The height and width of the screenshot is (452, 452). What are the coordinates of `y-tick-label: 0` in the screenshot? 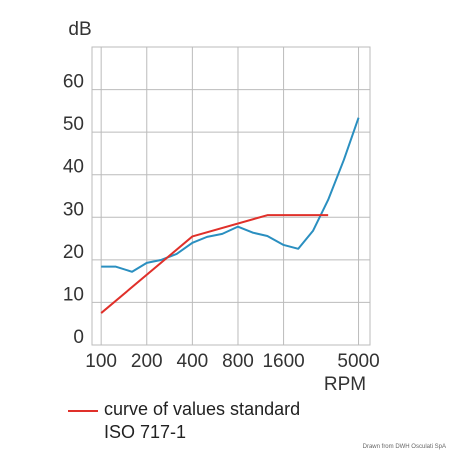 It's located at (78, 337).